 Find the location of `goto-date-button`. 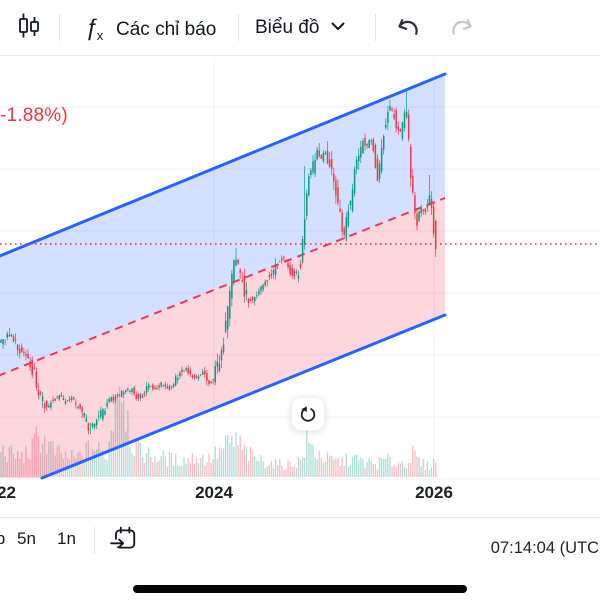

goto-date-button is located at coordinates (124, 540).